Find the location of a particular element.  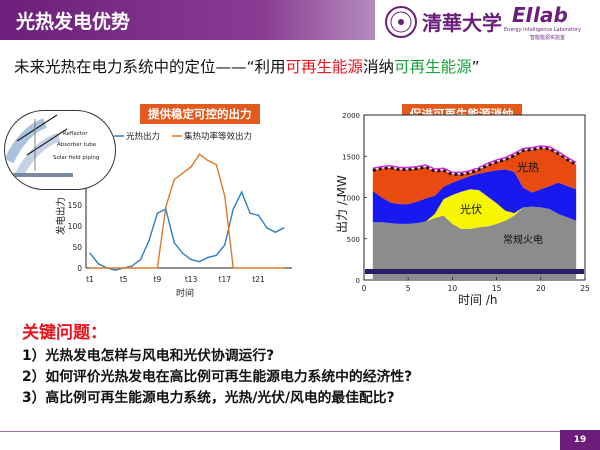

lab-subtitle-en: Energy Intelligence Laboratory is located at coordinates (543, 30).